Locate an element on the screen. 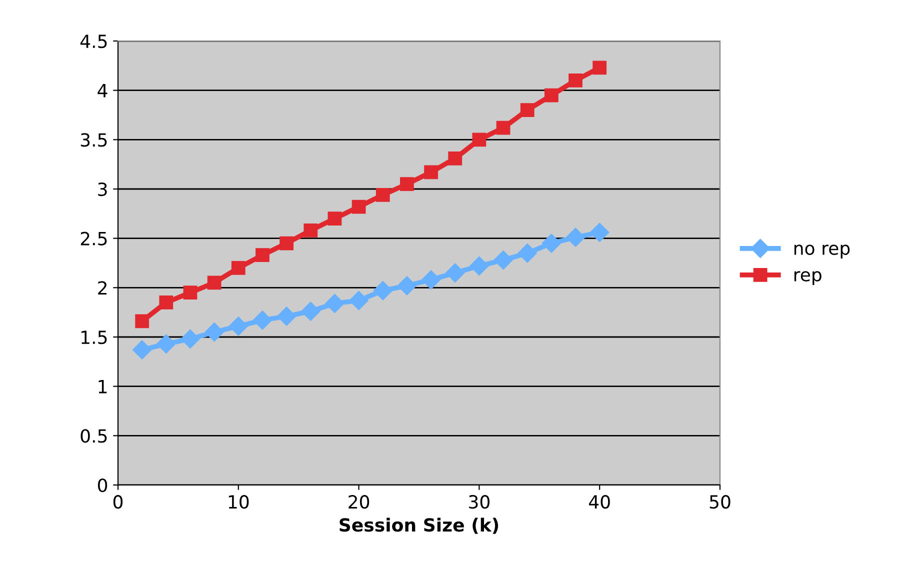 Image resolution: width=897 pixels, height=582 pixels. x-tick-label: 10 is located at coordinates (238, 502).